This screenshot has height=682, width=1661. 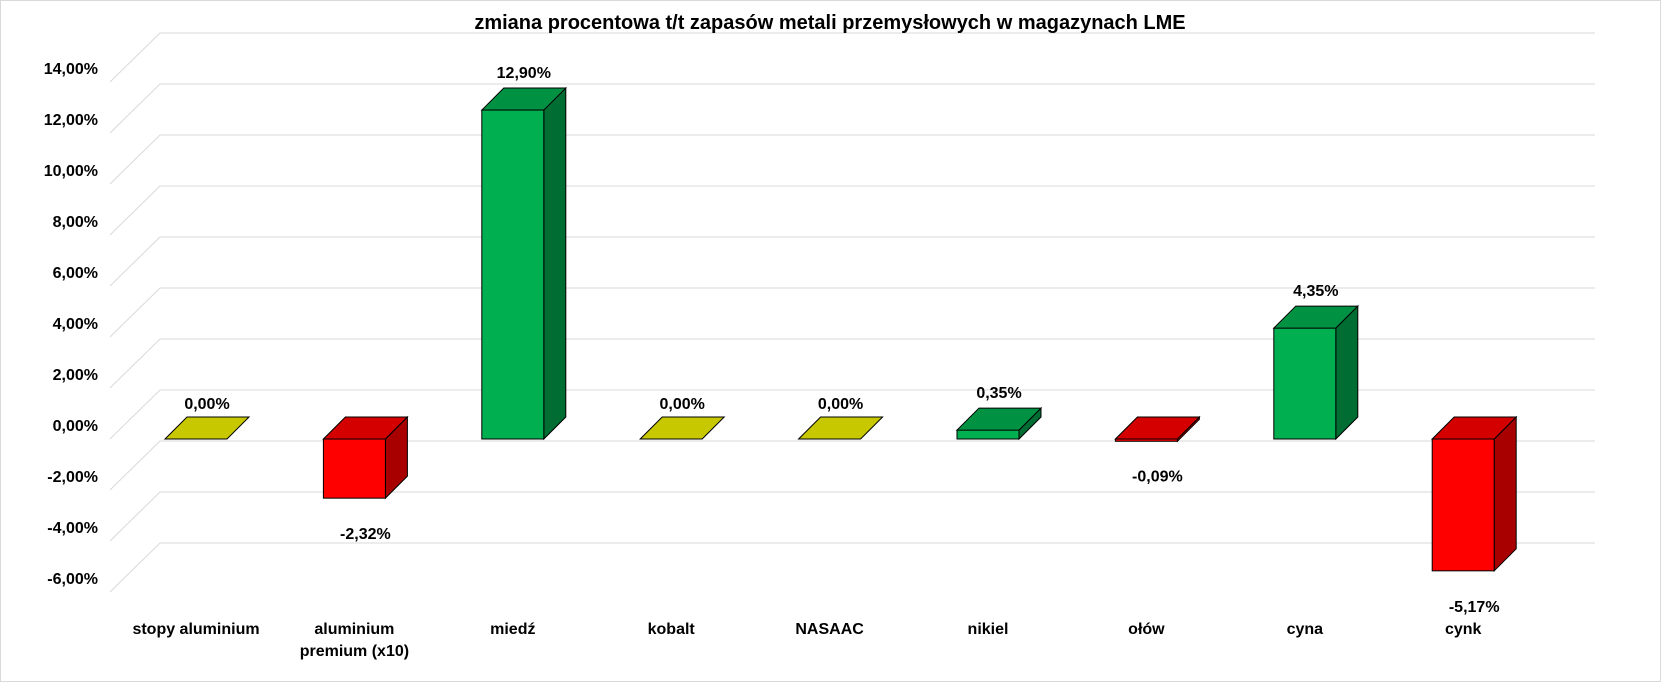 What do you see at coordinates (354, 651) in the screenshot?
I see `category-label-line: premium (x10)` at bounding box center [354, 651].